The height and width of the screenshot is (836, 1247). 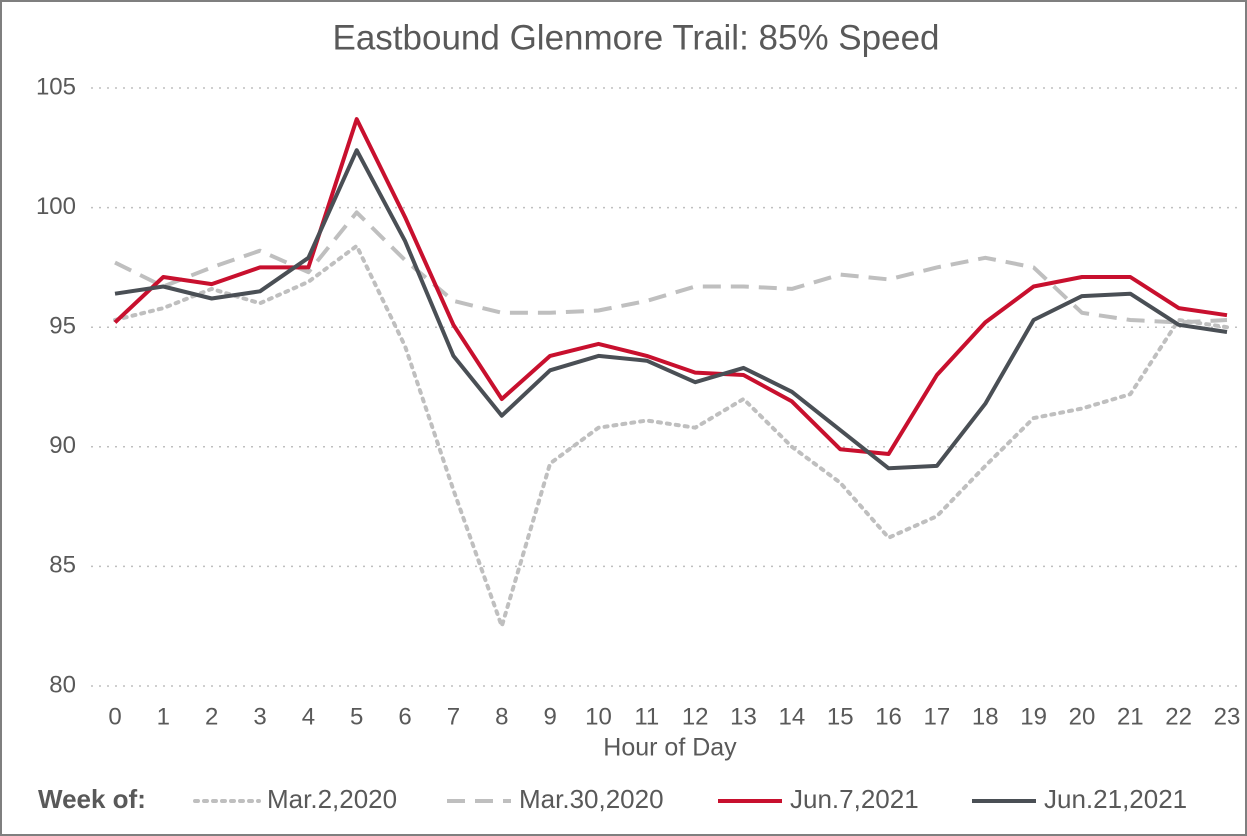 I want to click on x-tick-label: 21, so click(x=1130, y=716).